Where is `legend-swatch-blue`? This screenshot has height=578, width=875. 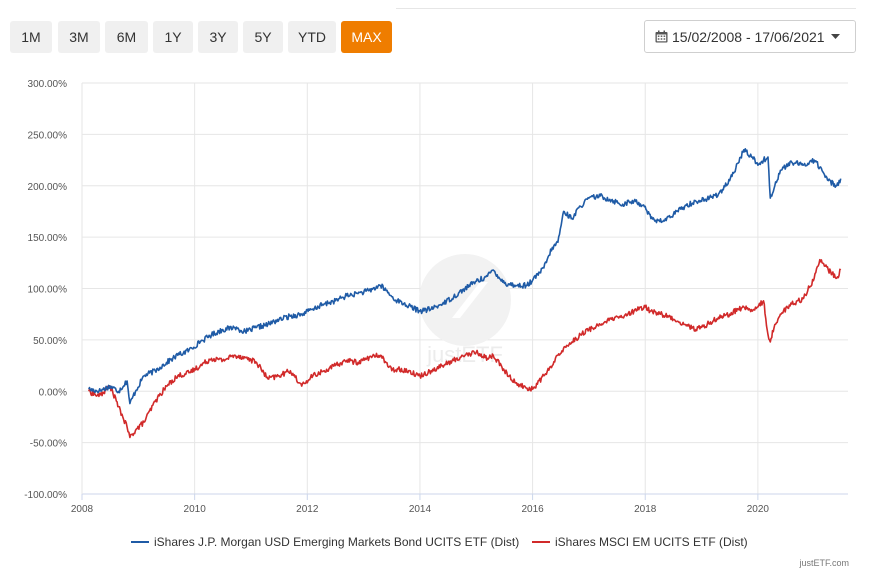 legend-swatch-blue is located at coordinates (140, 542).